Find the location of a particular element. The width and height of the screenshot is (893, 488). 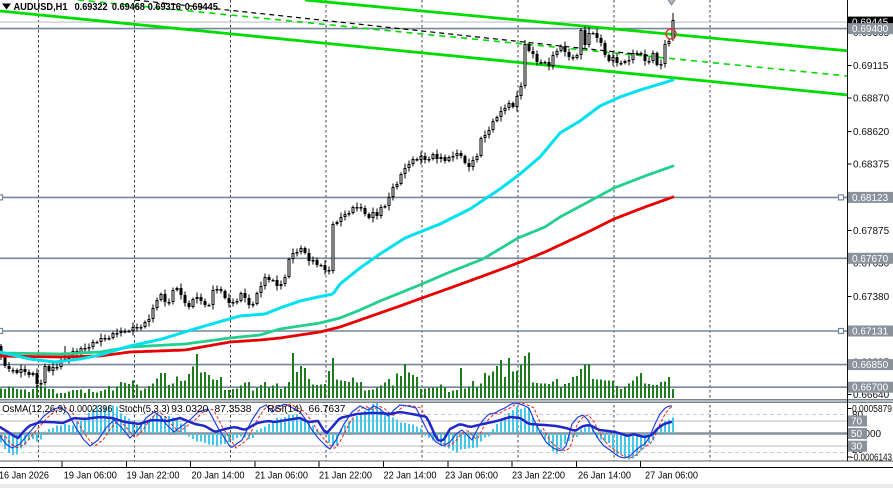

svg-text: 19 Jan 06:00 is located at coordinates (90, 475).